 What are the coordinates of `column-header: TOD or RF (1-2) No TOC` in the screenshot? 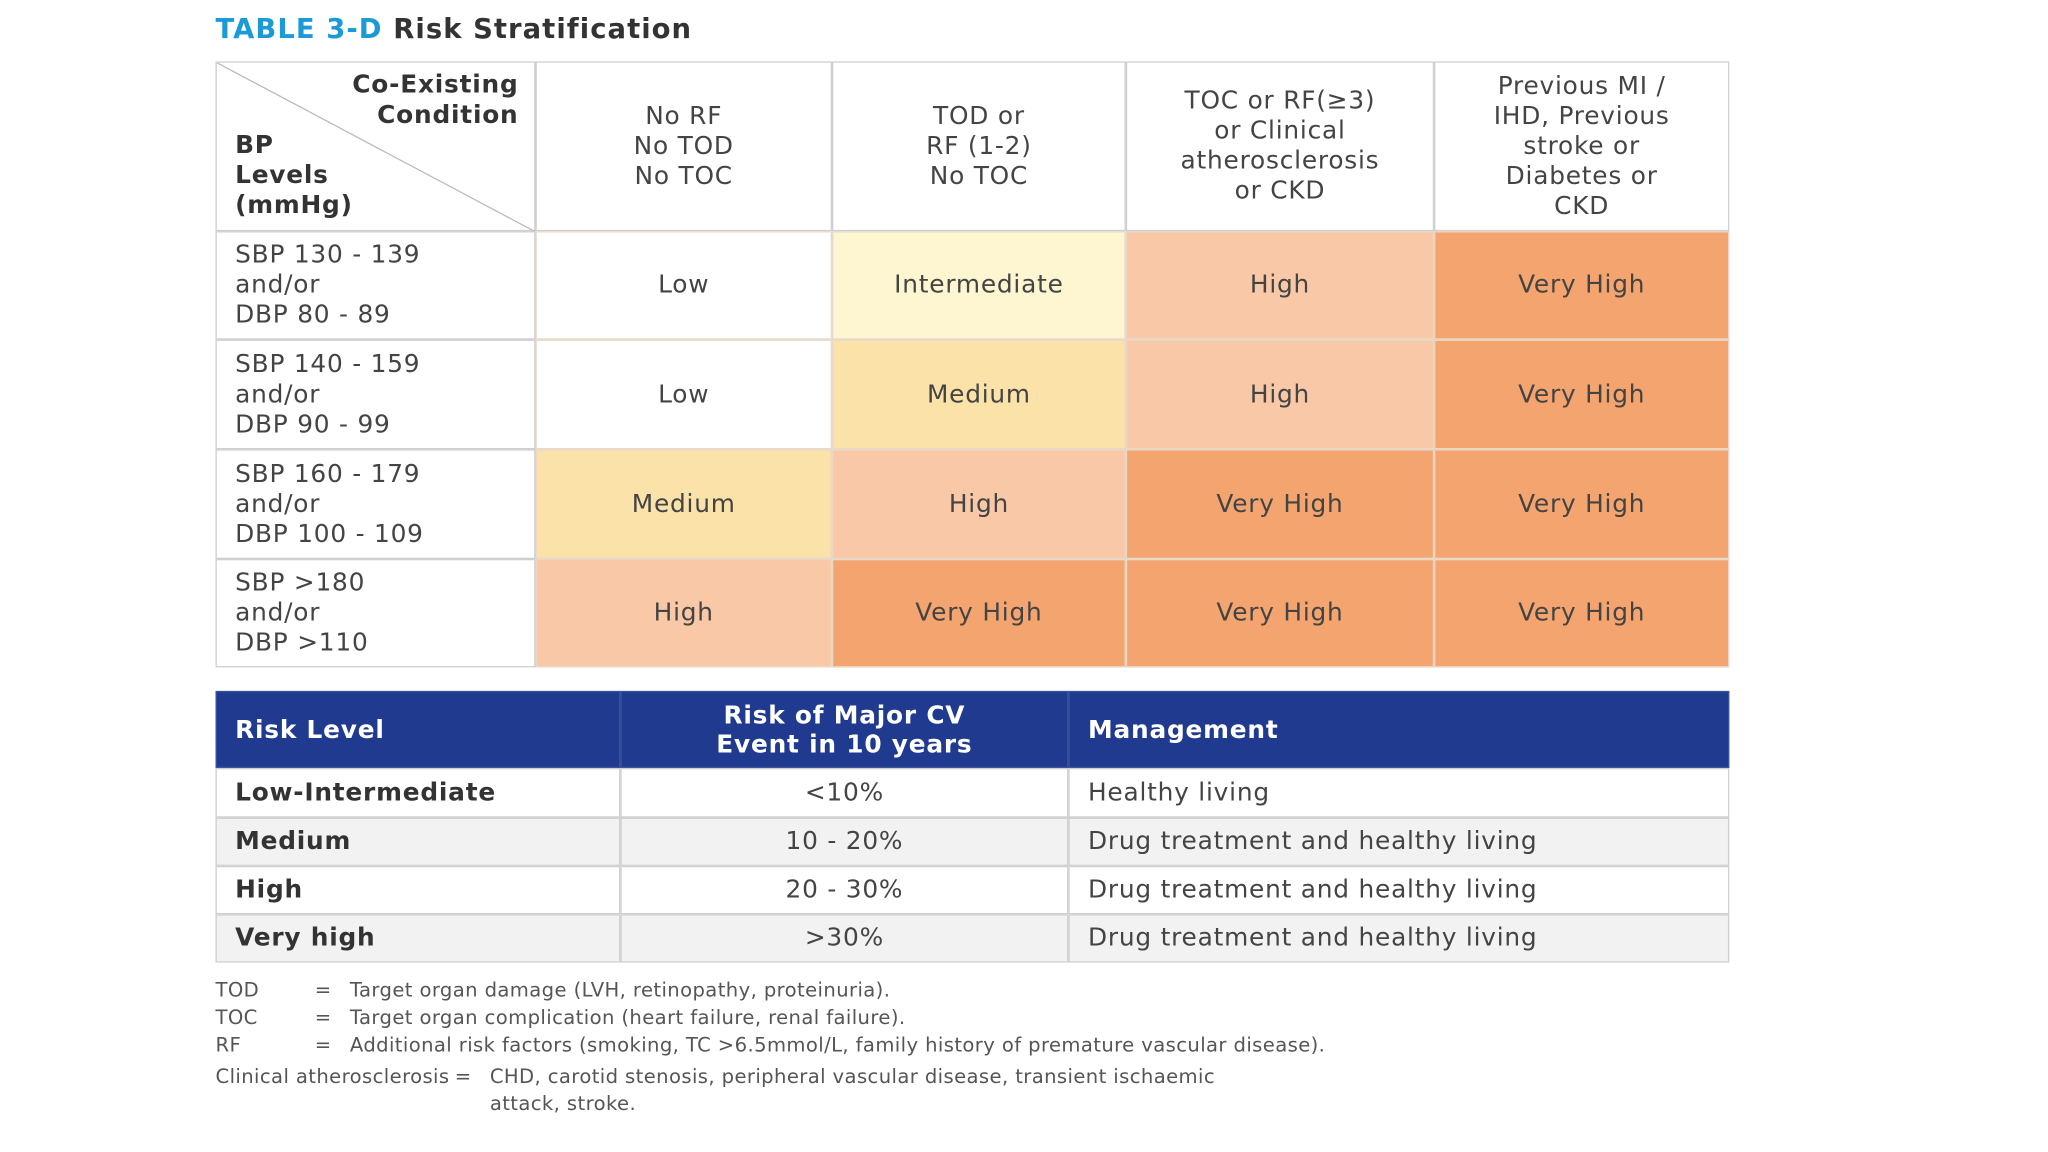 It's located at (978, 146).